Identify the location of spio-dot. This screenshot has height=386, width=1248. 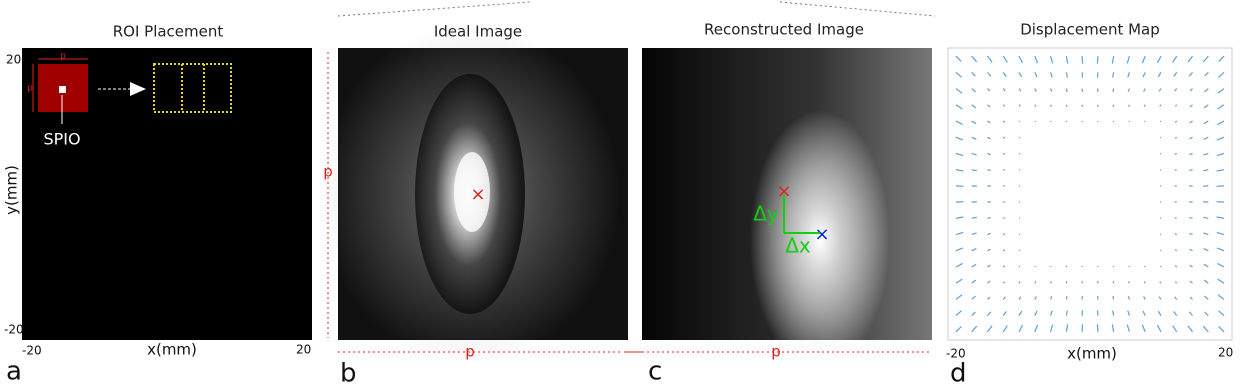
(62, 89).